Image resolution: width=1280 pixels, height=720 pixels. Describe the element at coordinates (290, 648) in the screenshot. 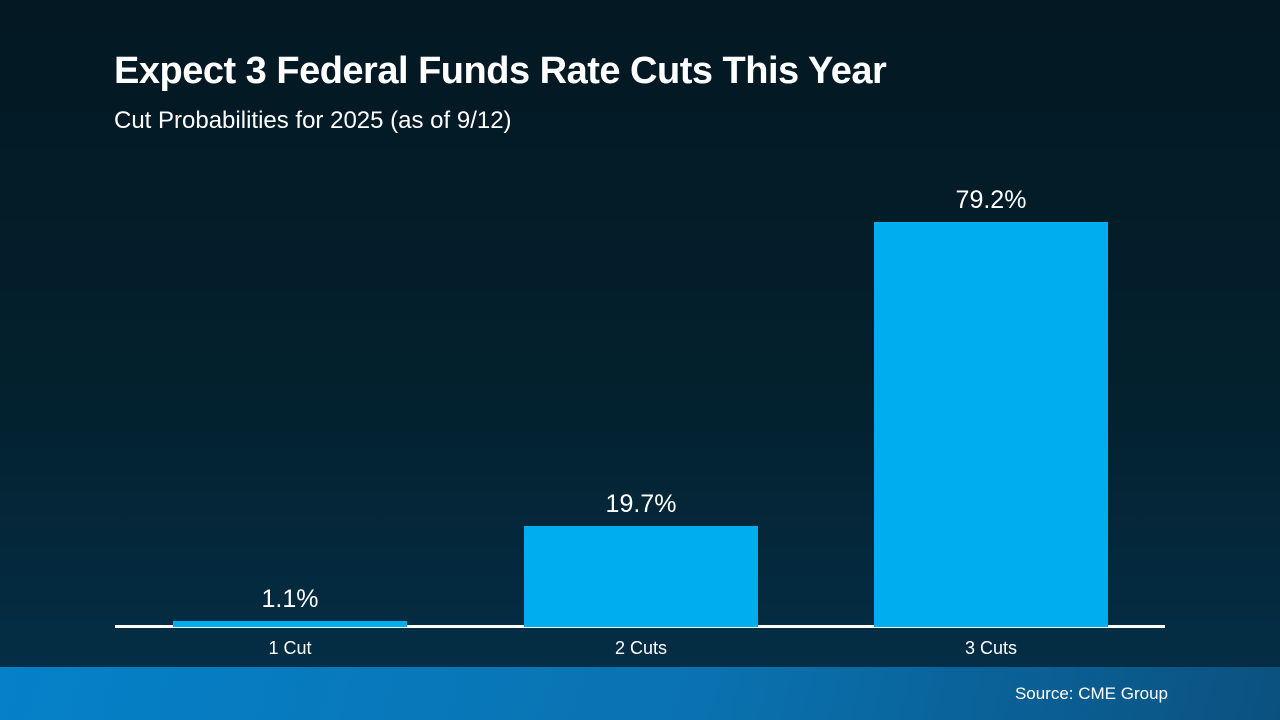

I see `bar-category-label: 1 Cut` at that location.